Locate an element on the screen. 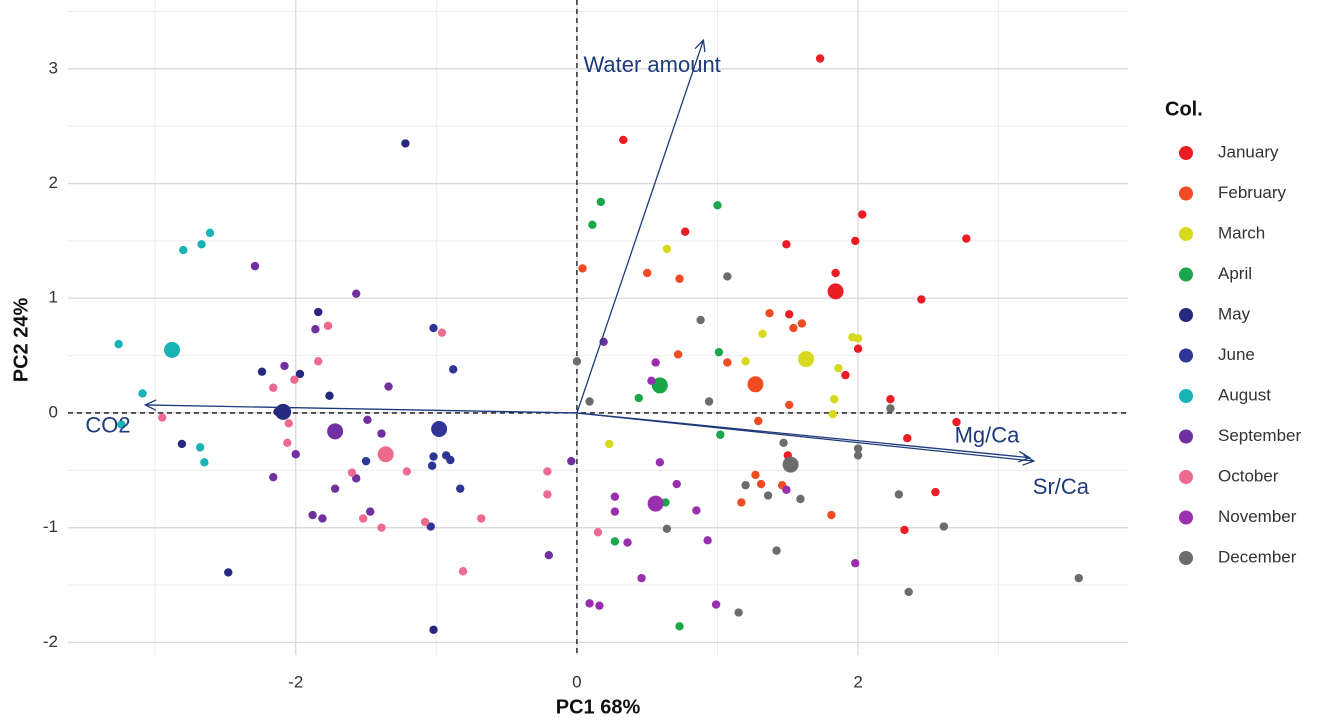 The height and width of the screenshot is (722, 1334). y-tick-label: 1 is located at coordinates (53, 297).